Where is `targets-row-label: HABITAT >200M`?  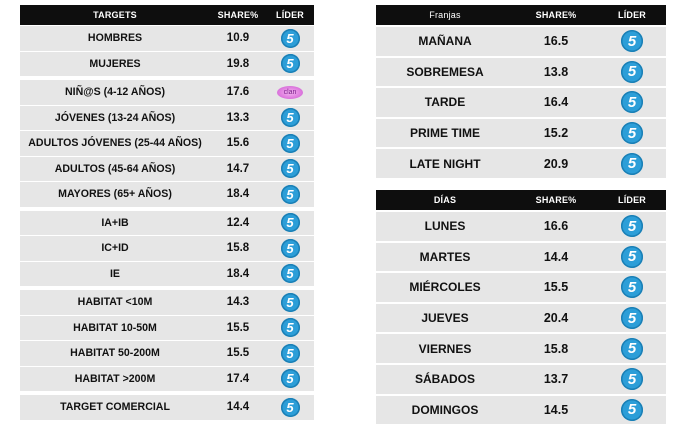 targets-row-label: HABITAT >200M is located at coordinates (115, 378).